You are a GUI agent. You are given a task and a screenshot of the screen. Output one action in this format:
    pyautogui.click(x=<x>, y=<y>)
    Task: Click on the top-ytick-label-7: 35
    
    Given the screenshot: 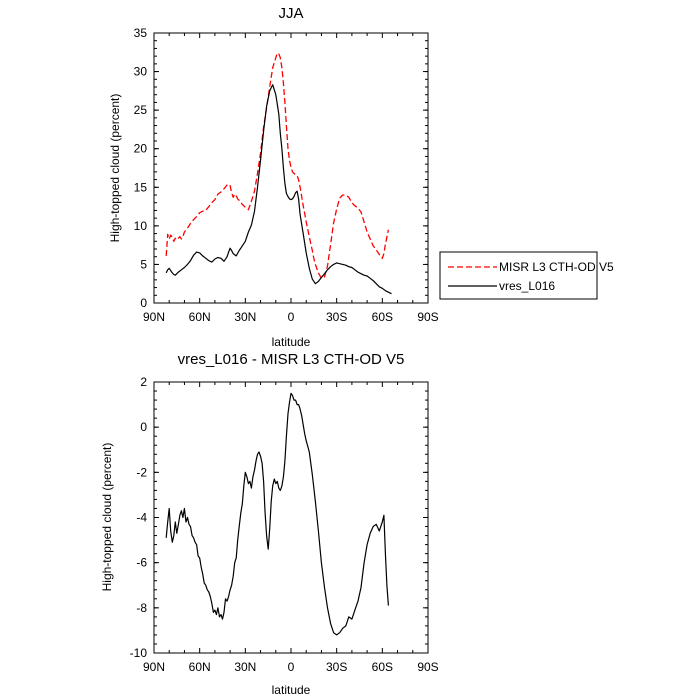 What is the action you would take?
    pyautogui.click(x=141, y=33)
    